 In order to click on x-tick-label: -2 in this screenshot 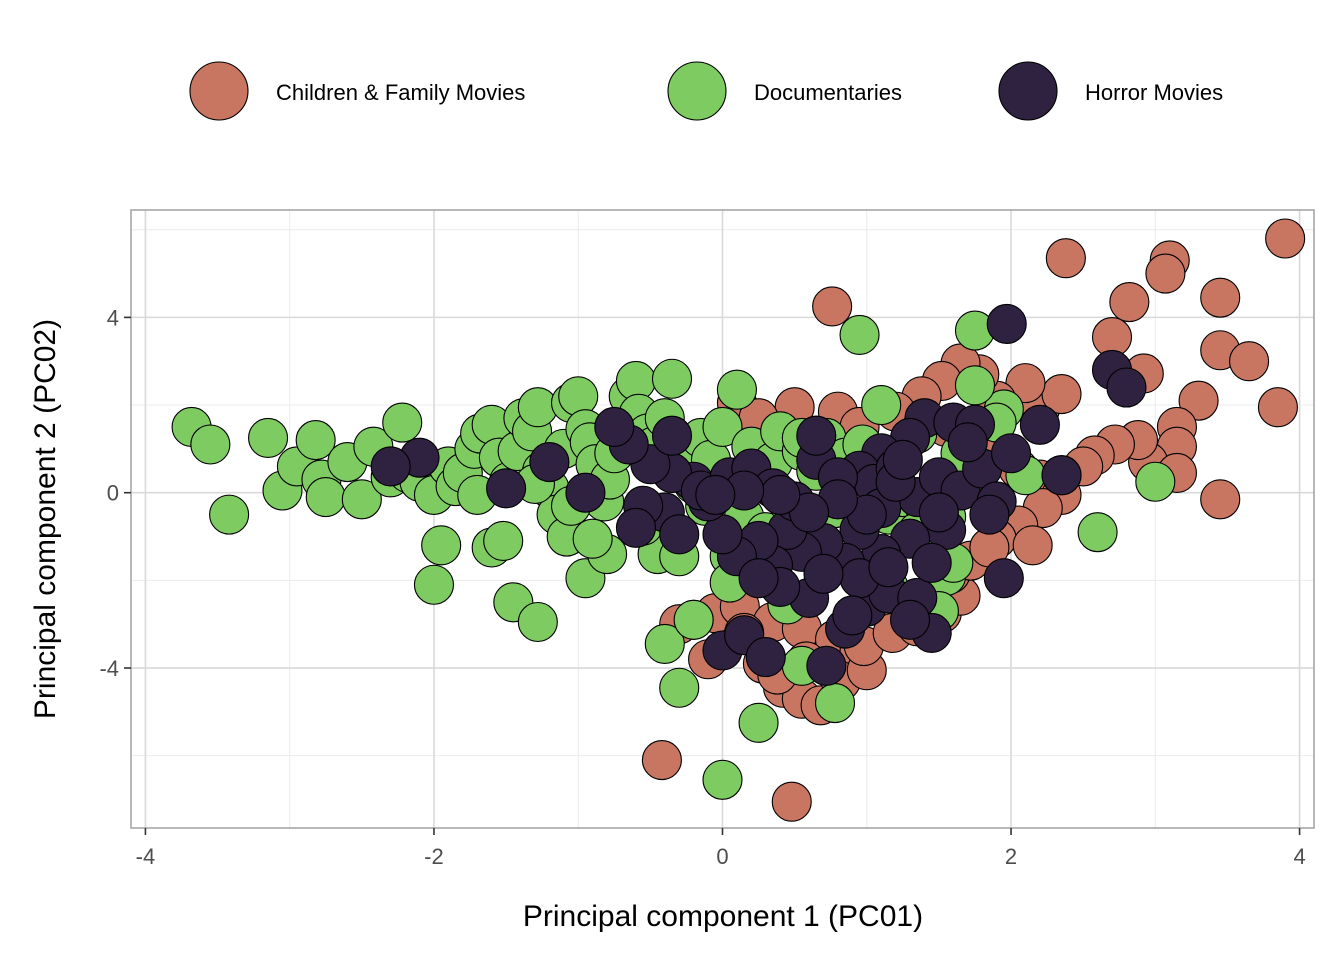, I will do `click(434, 856)`.